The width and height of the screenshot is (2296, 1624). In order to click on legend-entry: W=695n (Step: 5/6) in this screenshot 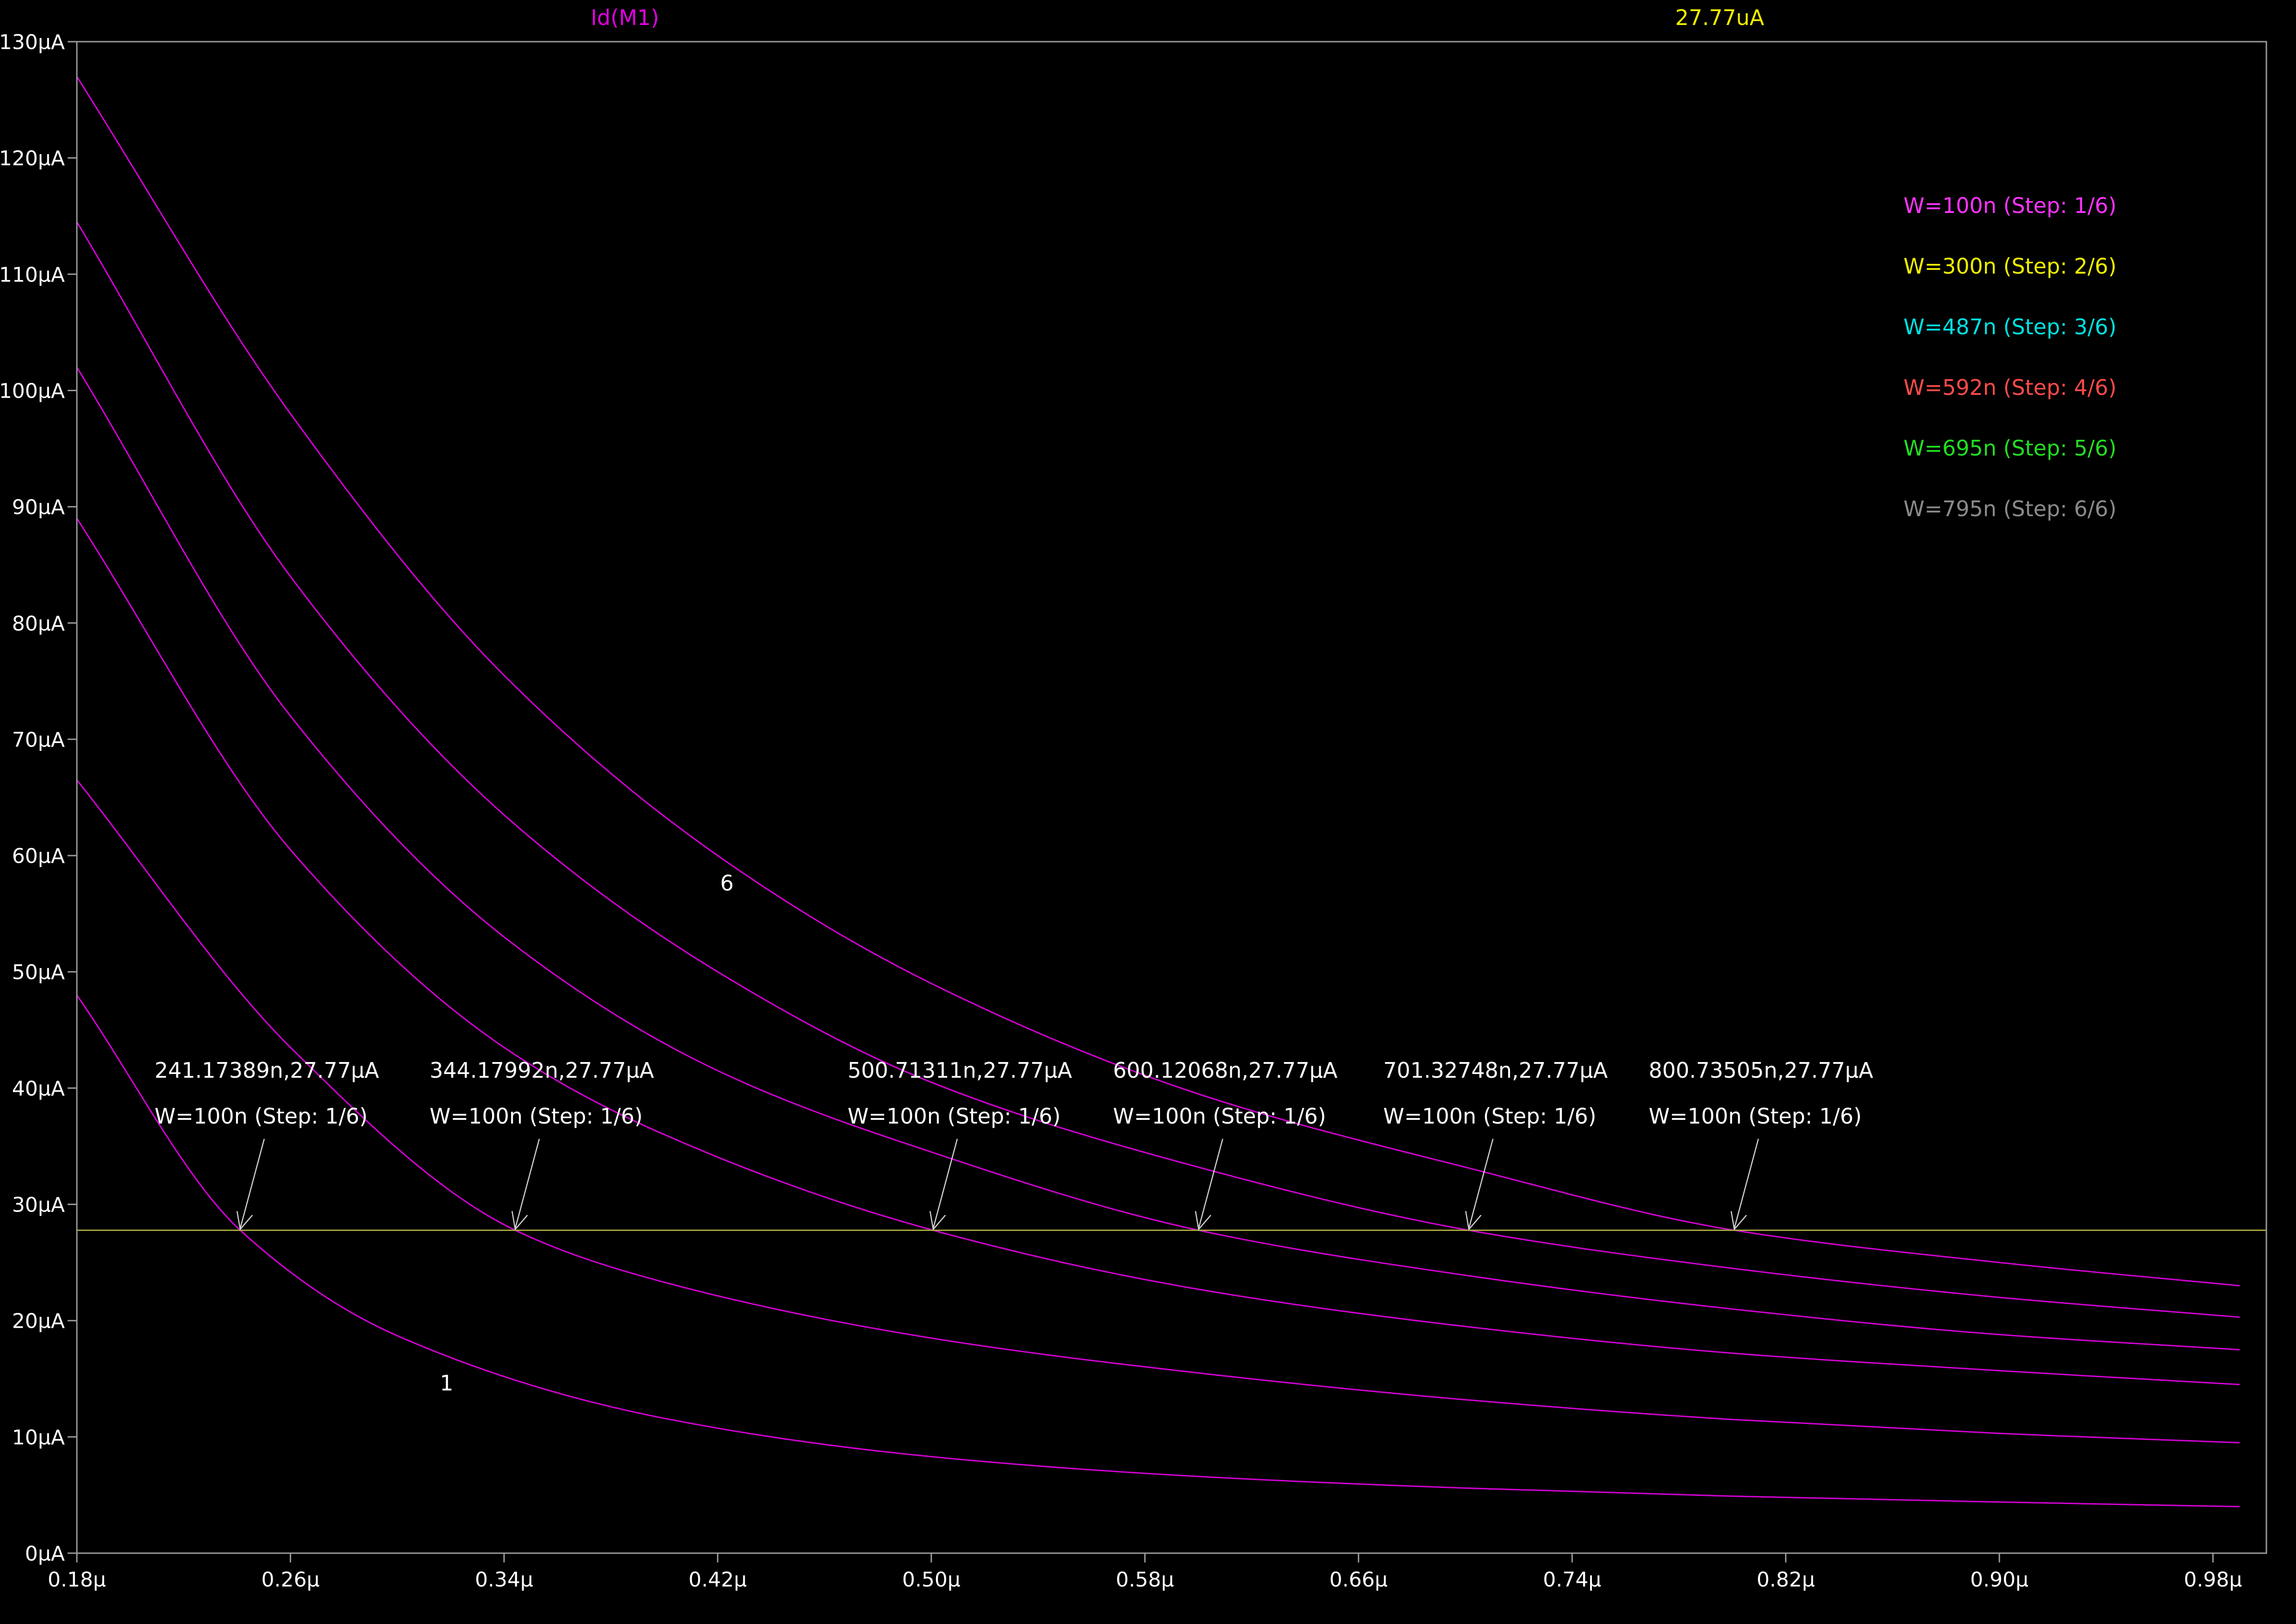, I will do `click(2009, 448)`.